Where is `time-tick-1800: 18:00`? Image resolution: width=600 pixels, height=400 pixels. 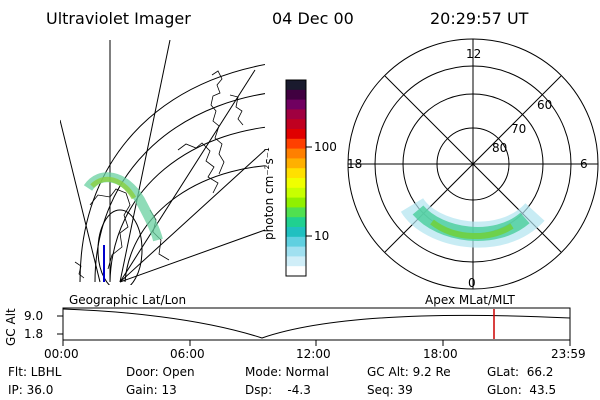
time-tick-1800: 18:00 is located at coordinates (440, 354).